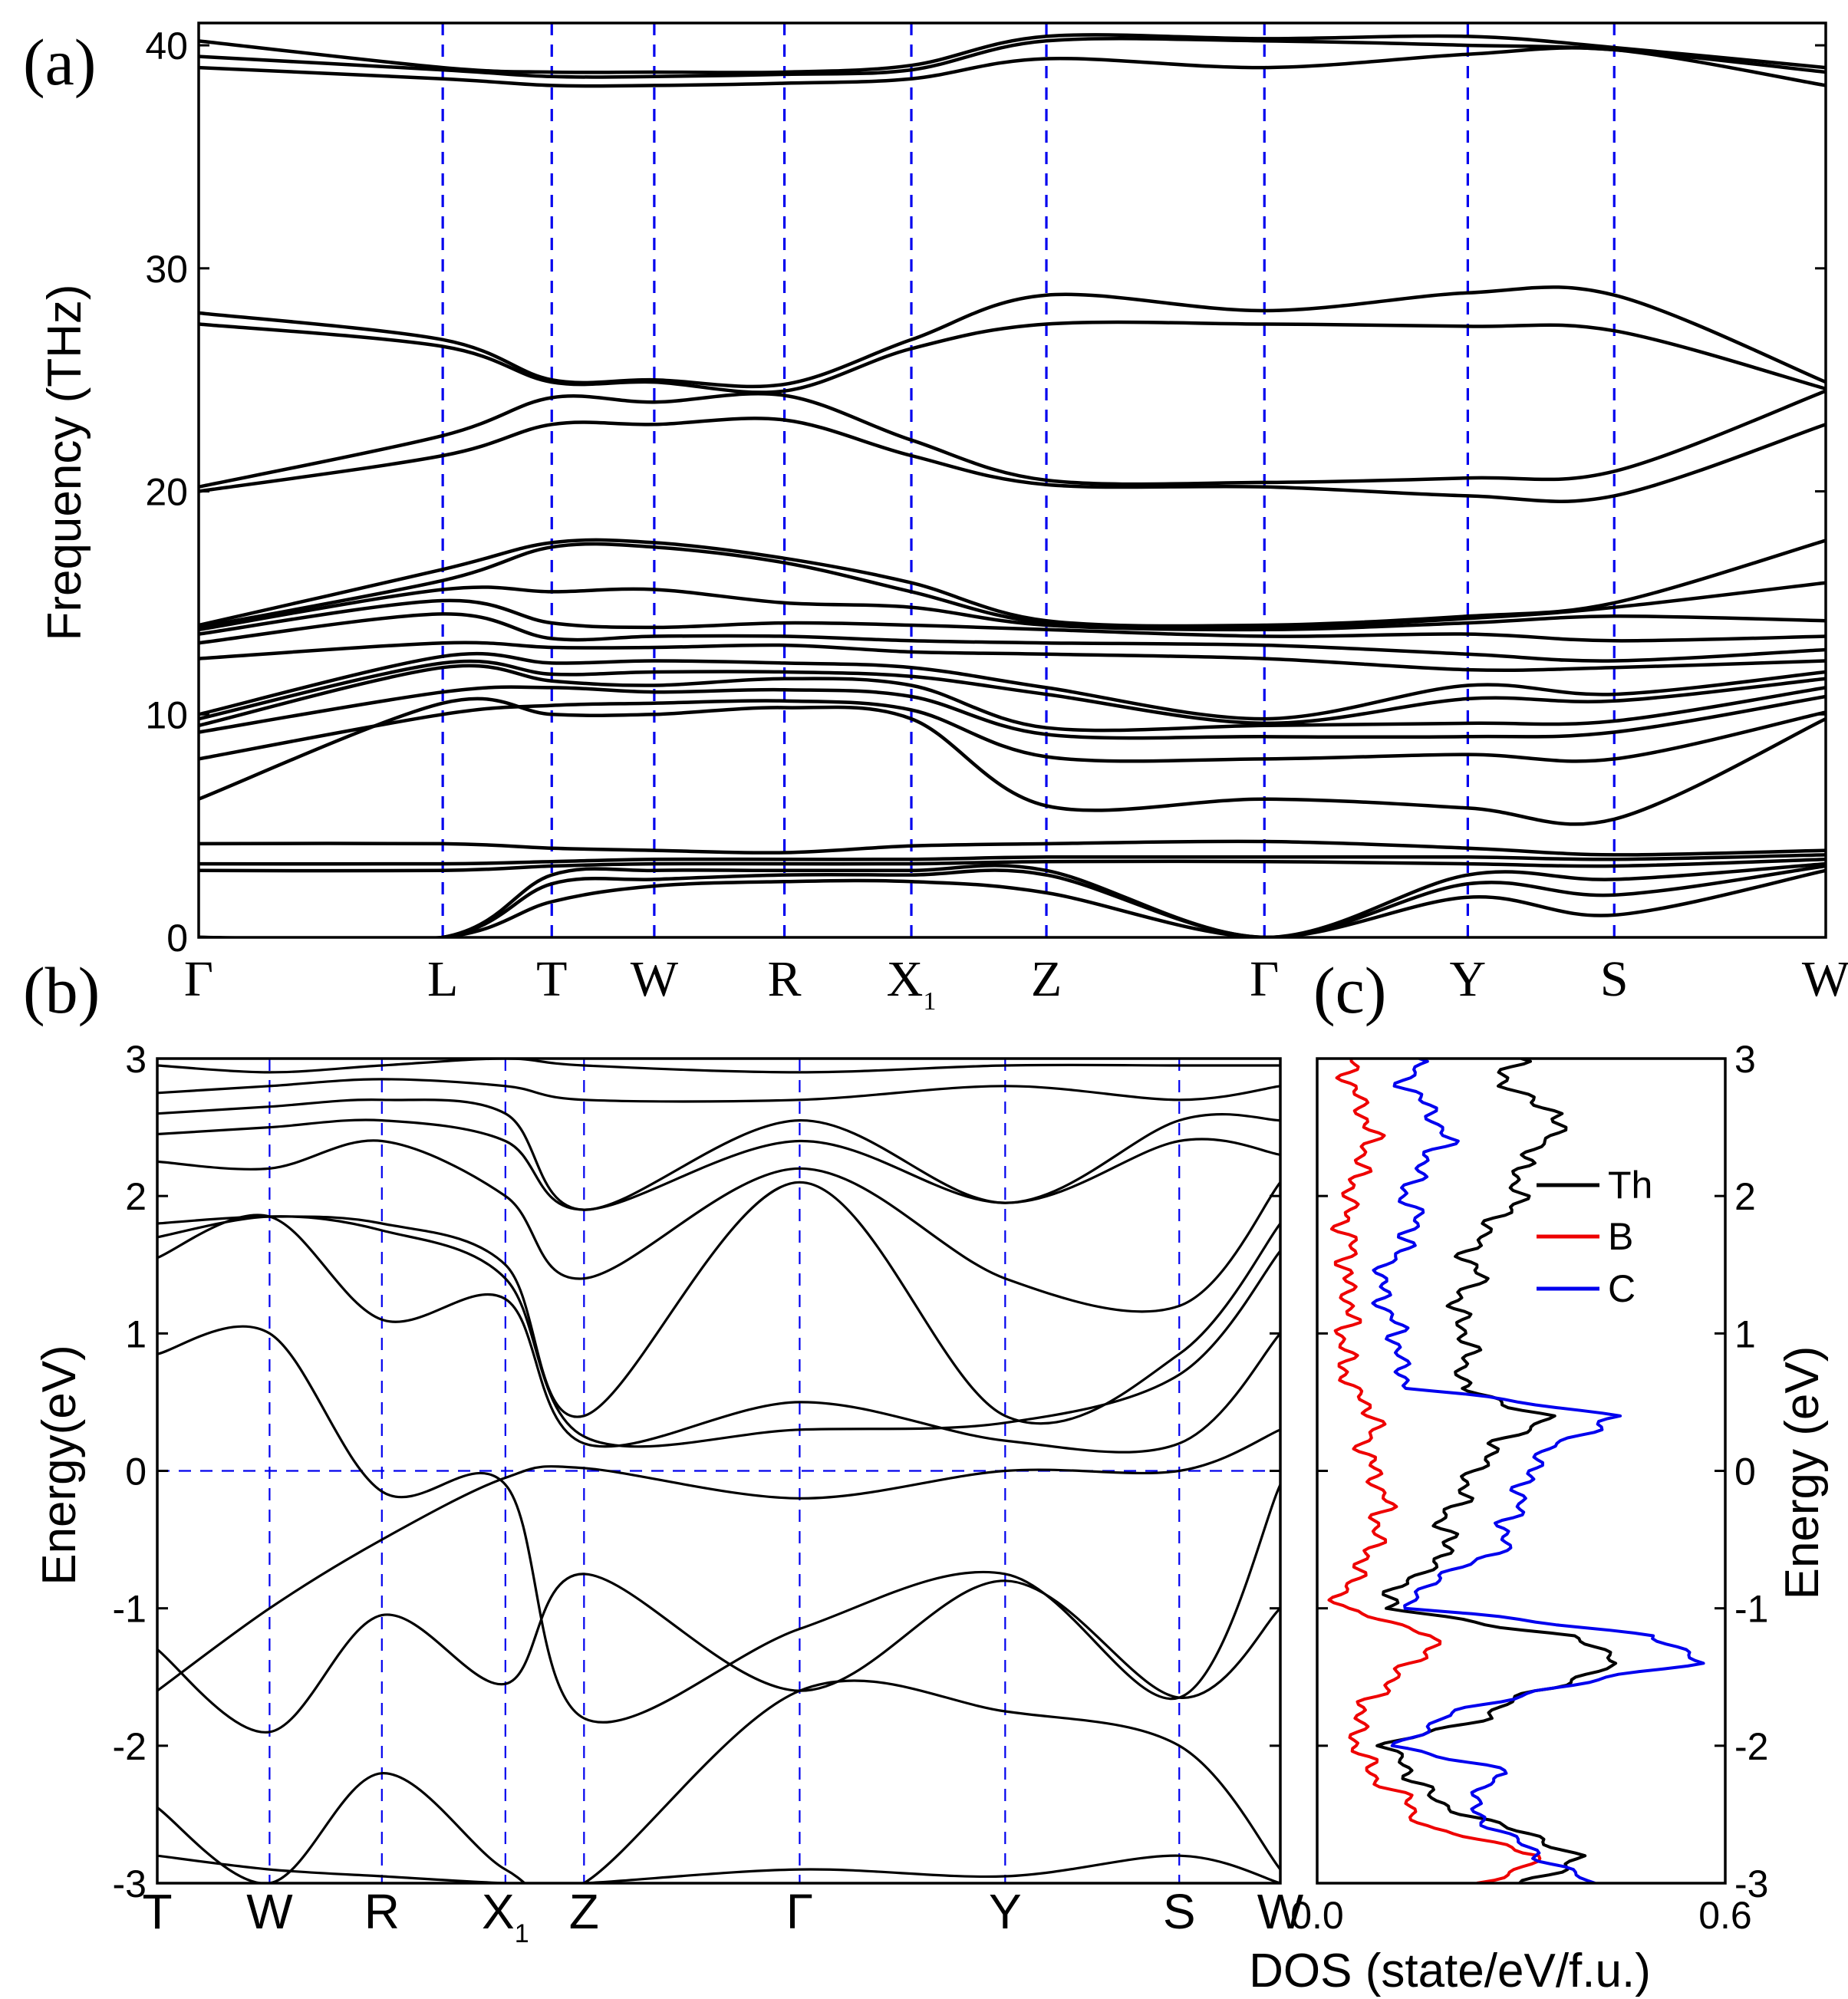 This screenshot has height=1999, width=1848. I want to click on dos-series-C, so click(1538, 1471).